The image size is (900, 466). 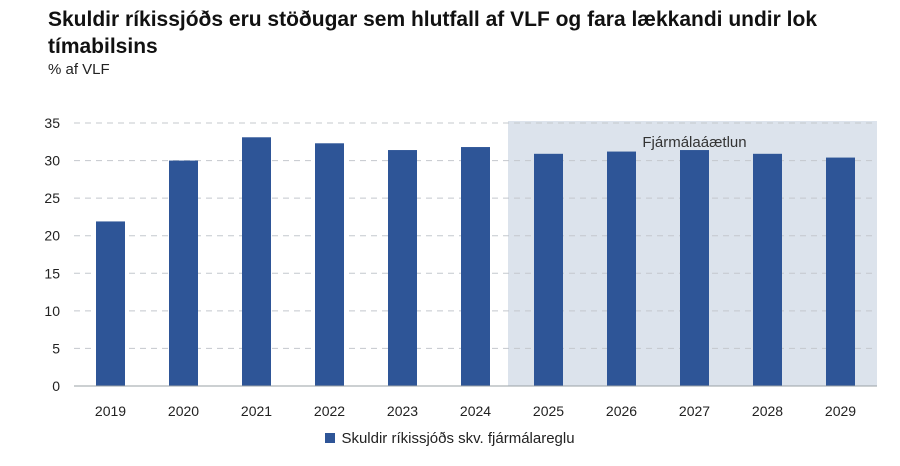 I want to click on x-tick-label: 2026, so click(x=621, y=411).